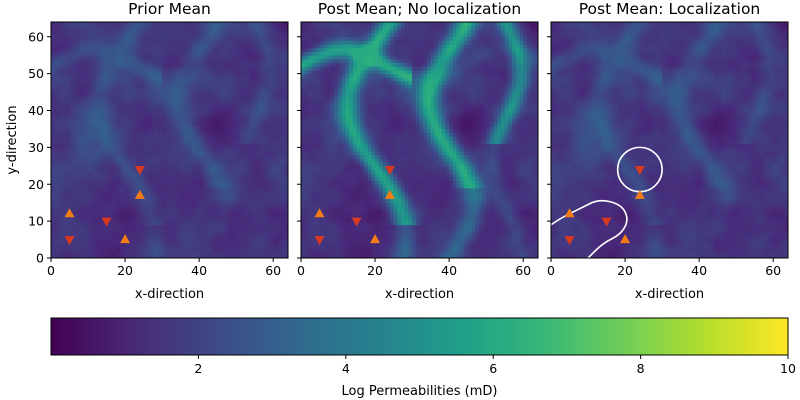 The height and width of the screenshot is (400, 800). I want to click on y-tick-label: 0, so click(40, 258).